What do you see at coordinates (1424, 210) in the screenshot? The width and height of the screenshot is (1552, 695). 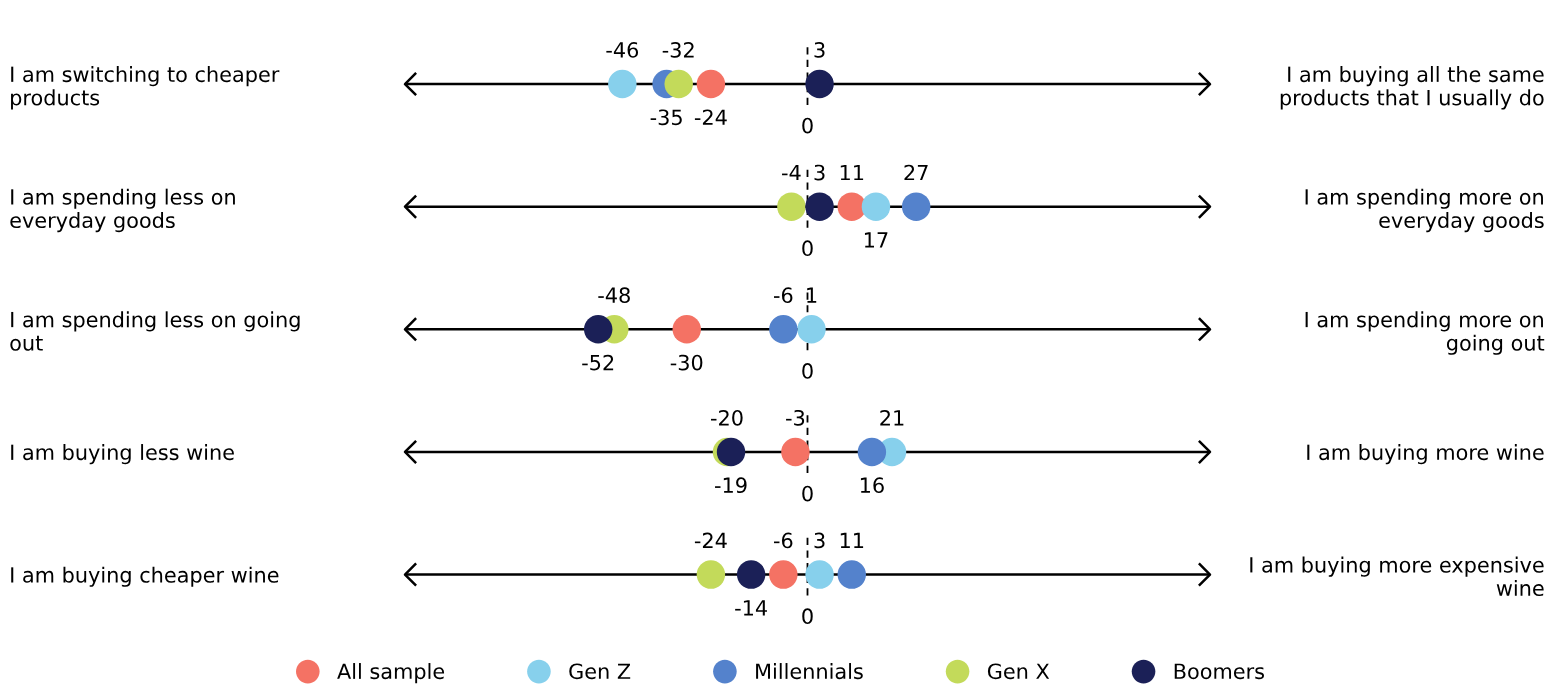 I see `y2-tick-label: I am spending more on everyday goods` at bounding box center [1424, 210].